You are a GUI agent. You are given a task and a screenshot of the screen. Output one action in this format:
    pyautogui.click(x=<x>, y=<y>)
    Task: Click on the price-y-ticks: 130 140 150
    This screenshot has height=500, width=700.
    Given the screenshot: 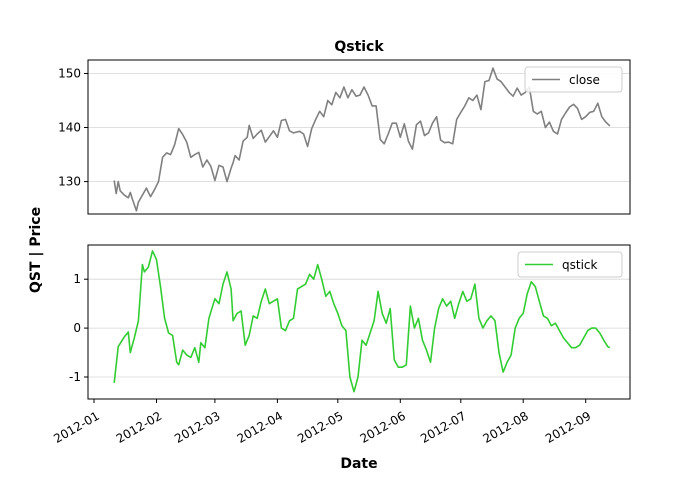 What is the action you would take?
    pyautogui.click(x=73, y=128)
    